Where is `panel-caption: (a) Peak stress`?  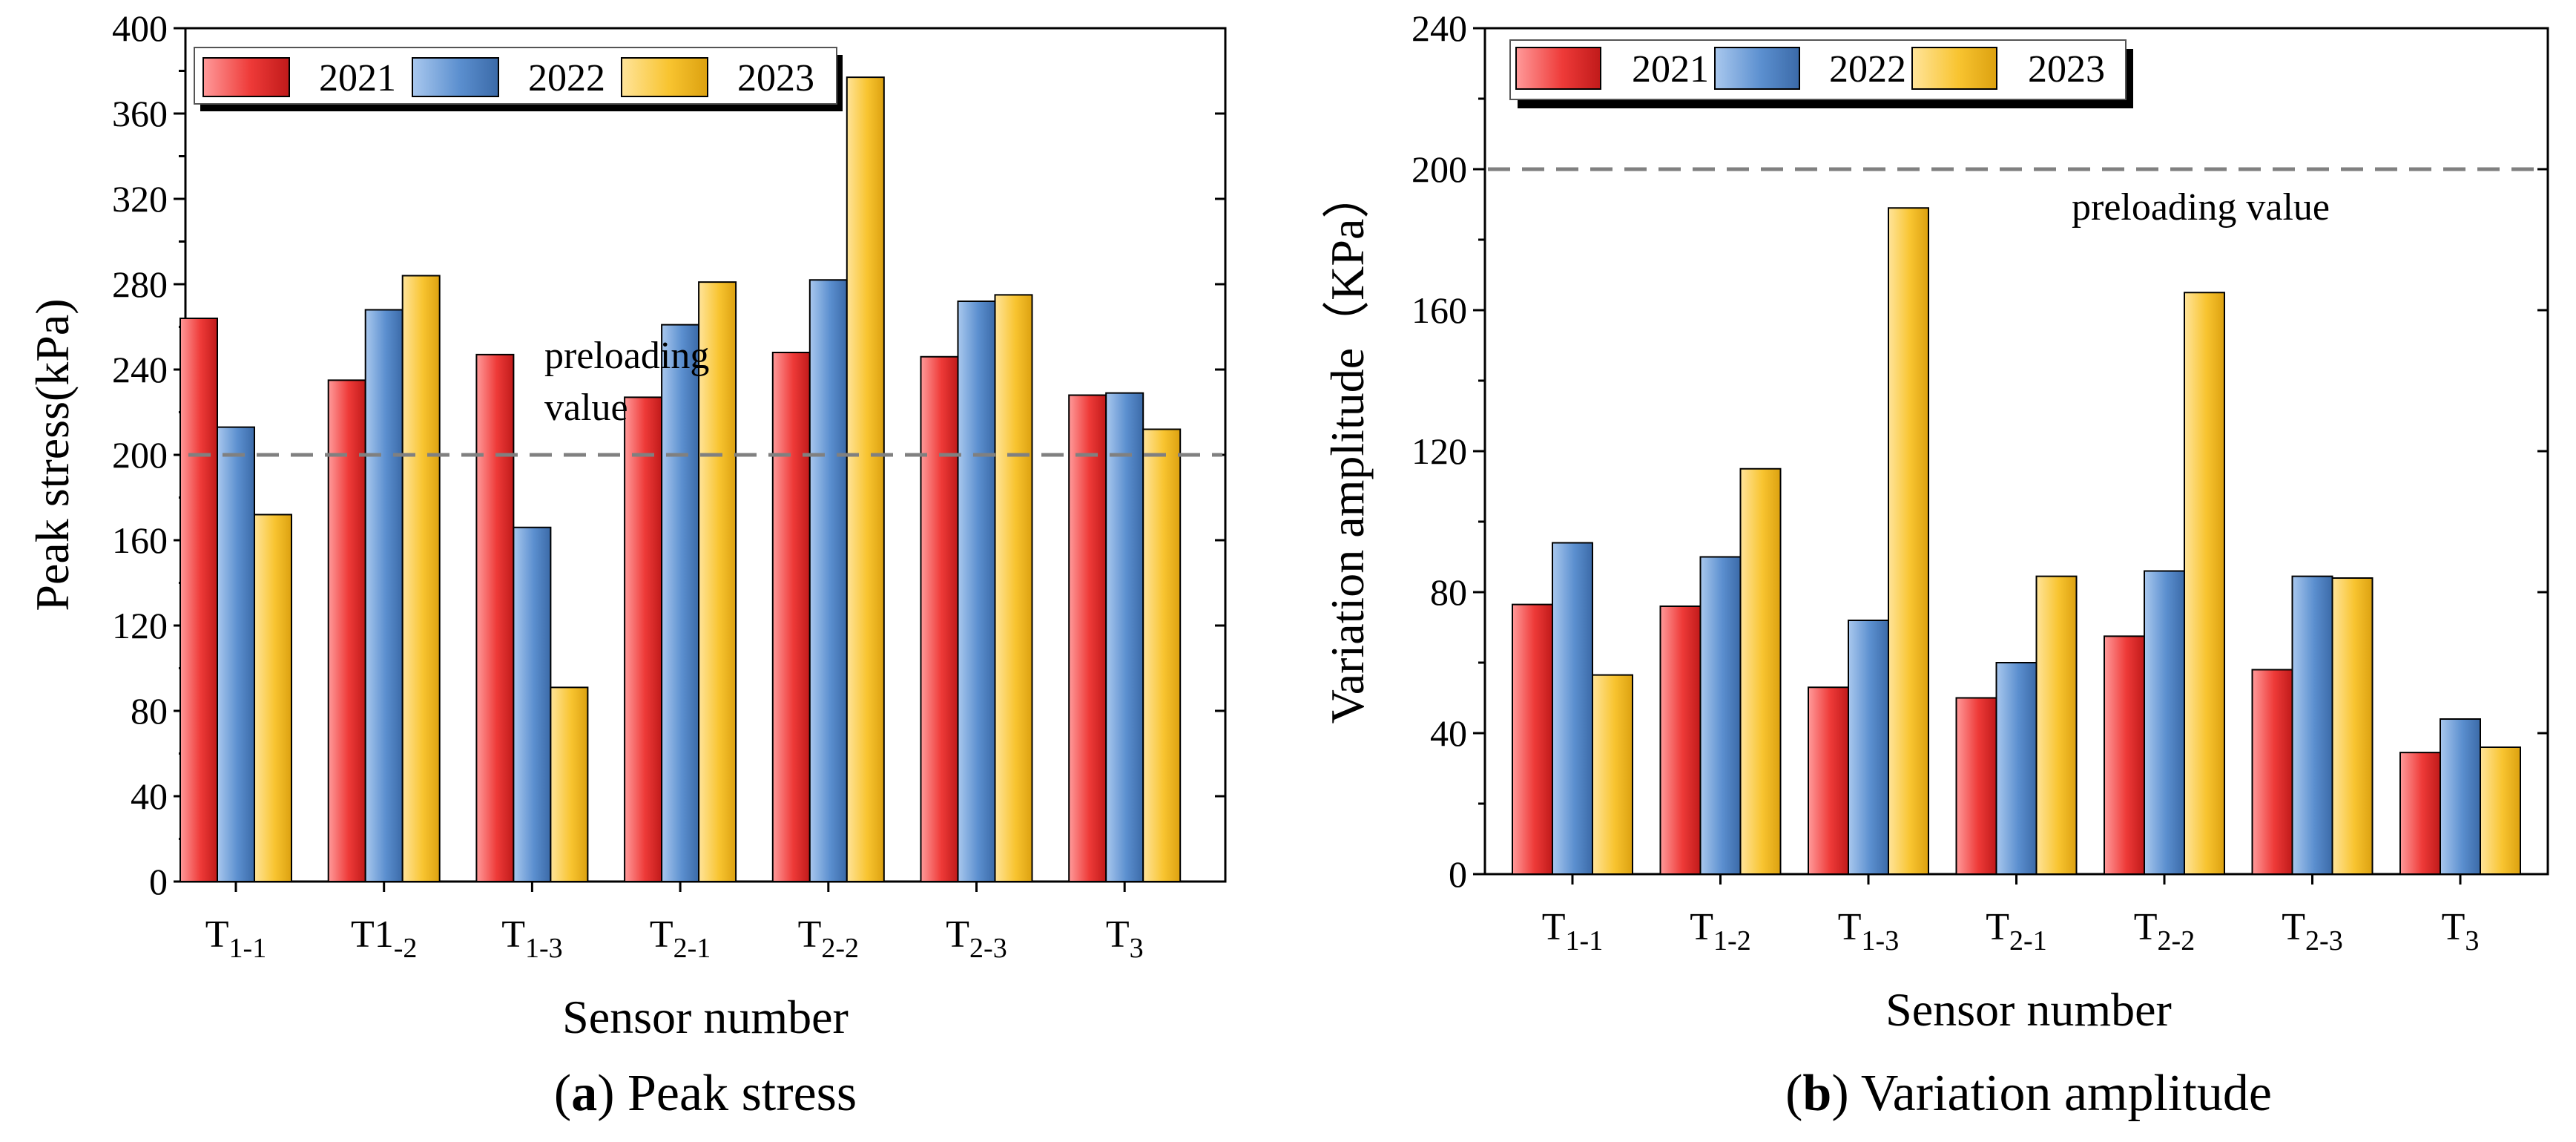 panel-caption: (a) Peak stress is located at coordinates (706, 1093).